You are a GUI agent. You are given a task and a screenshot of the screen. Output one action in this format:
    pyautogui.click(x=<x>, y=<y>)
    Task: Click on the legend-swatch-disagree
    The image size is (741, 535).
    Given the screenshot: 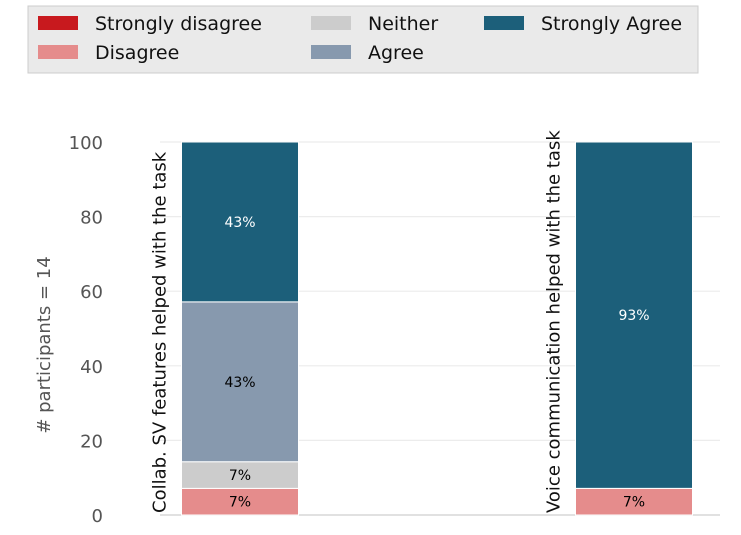 What is the action you would take?
    pyautogui.click(x=58, y=52)
    